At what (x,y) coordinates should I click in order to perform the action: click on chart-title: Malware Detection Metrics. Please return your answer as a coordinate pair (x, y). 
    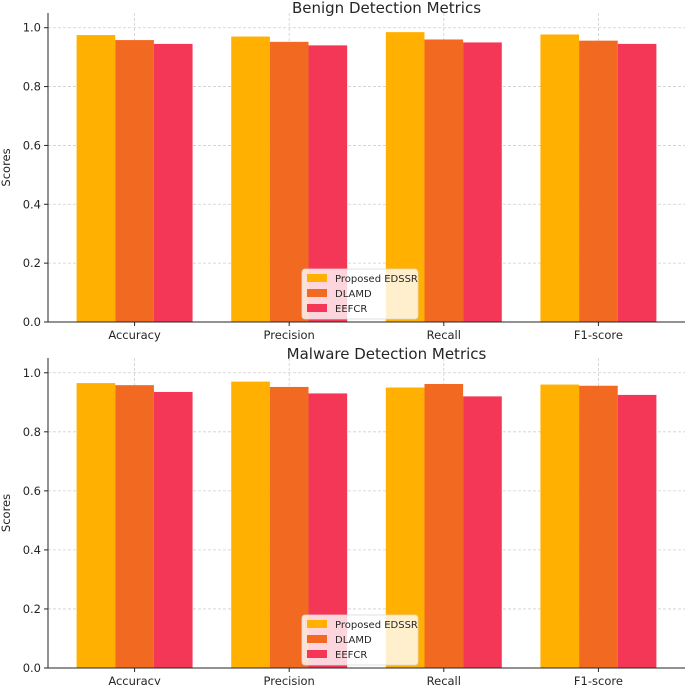
    Looking at the image, I should click on (387, 354).